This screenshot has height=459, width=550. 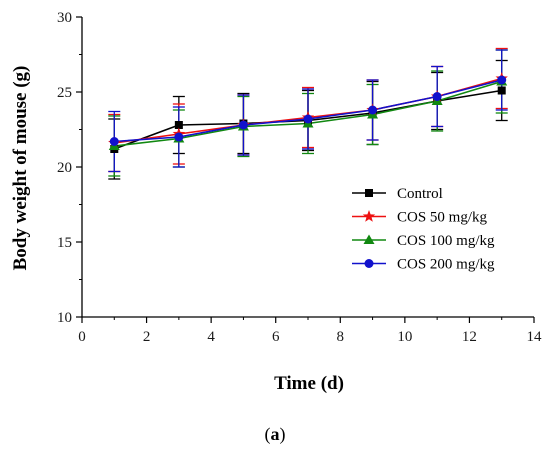 I want to click on x-tick-label: 8, so click(x=341, y=337).